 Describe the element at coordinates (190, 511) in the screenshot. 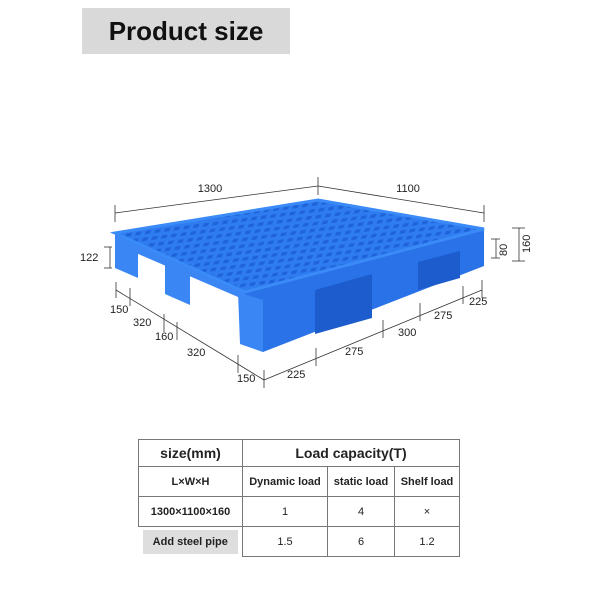

I see `row-label: 1300×1100×160` at that location.